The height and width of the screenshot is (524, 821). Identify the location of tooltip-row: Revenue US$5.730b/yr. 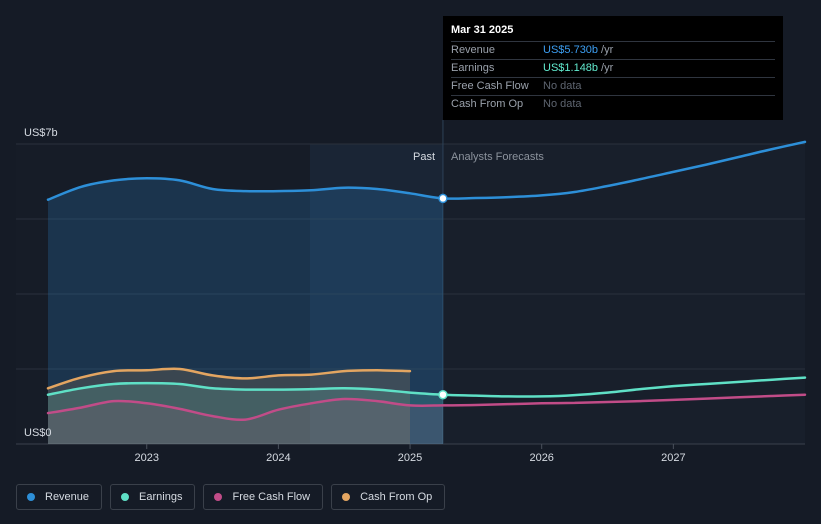
(613, 50).